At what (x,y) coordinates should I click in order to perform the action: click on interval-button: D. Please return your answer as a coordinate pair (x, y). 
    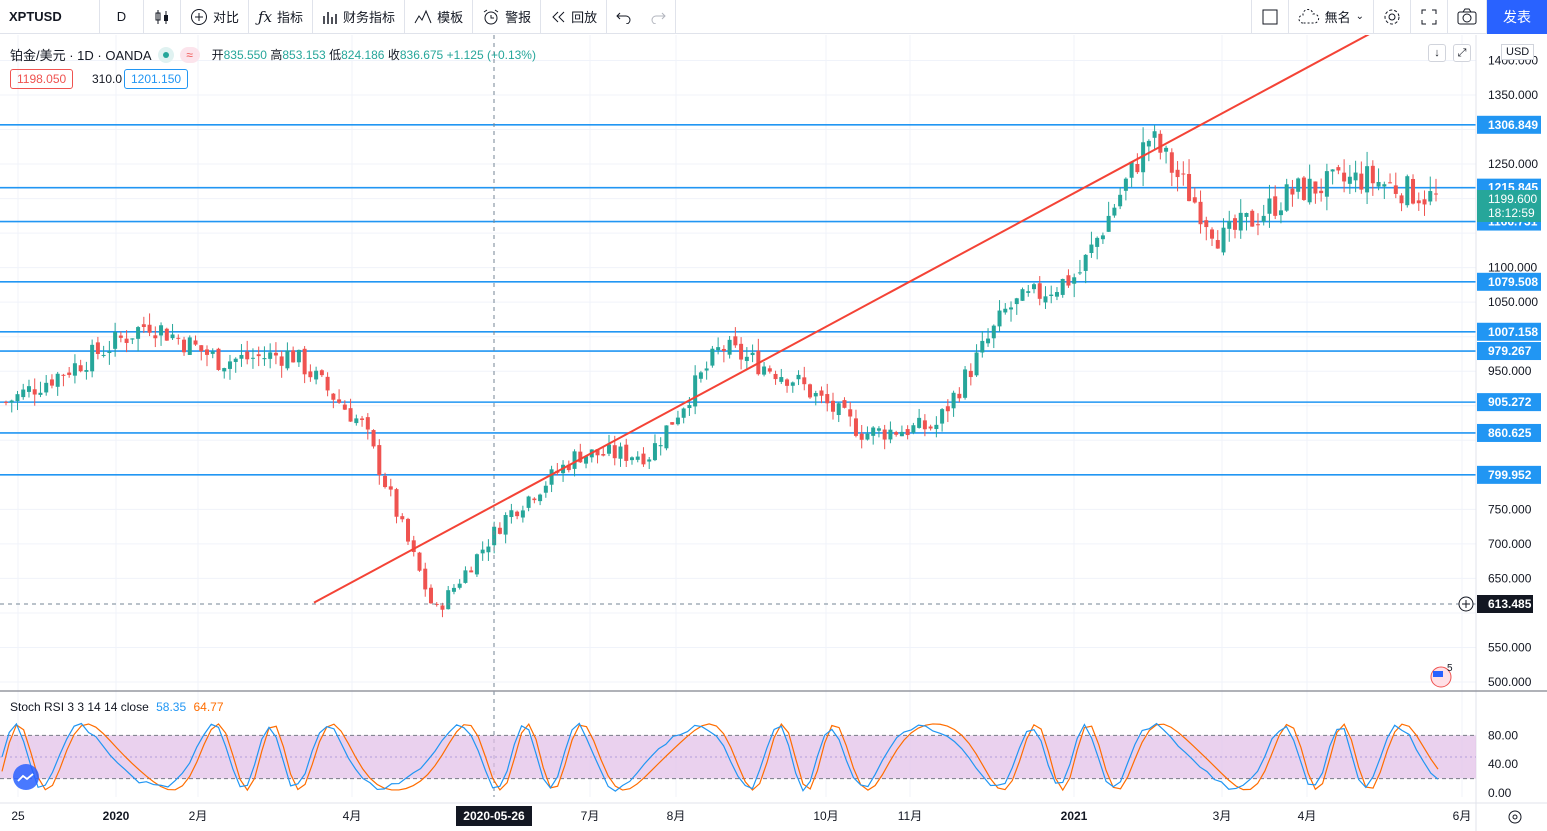
    Looking at the image, I should click on (122, 17).